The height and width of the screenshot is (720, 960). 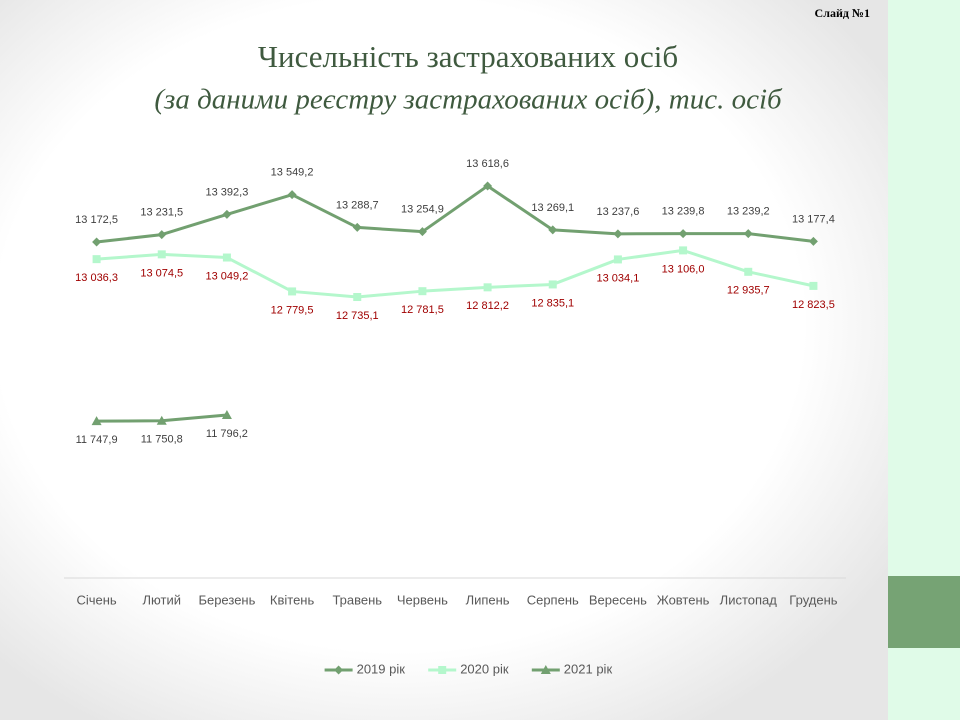 What do you see at coordinates (292, 599) in the screenshot?
I see `x-tick-label: Квітень` at bounding box center [292, 599].